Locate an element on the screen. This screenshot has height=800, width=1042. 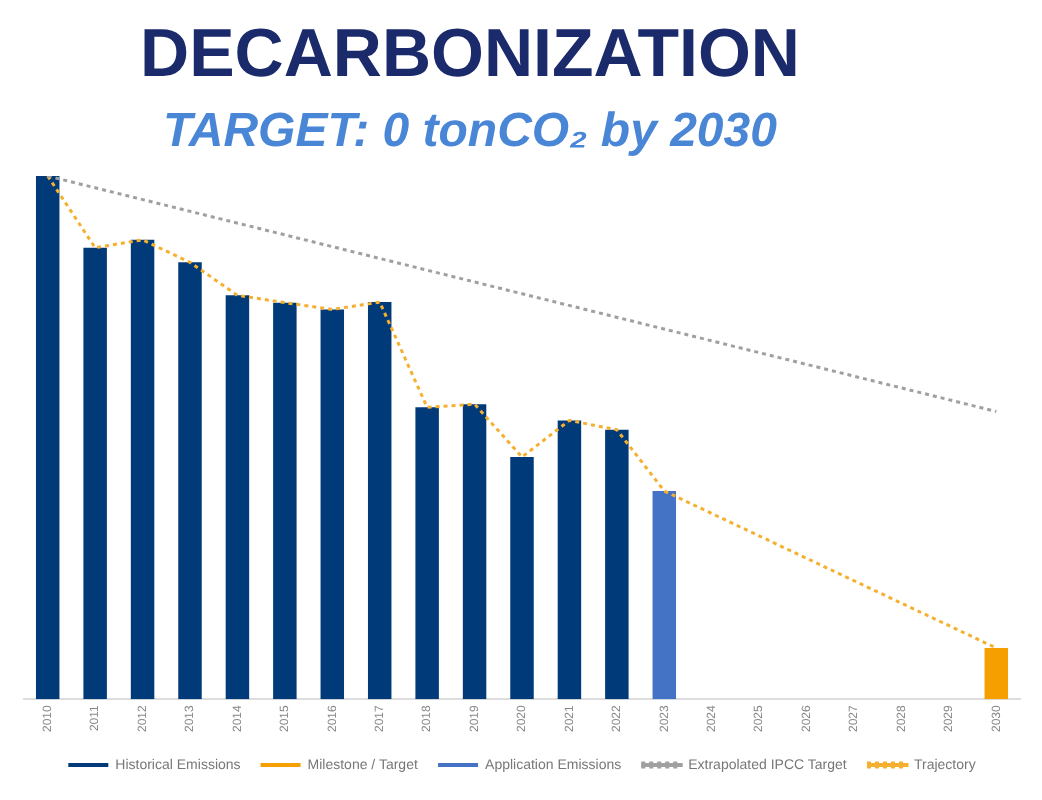
chart-title: DECARBONIZATION is located at coordinates (470, 55).